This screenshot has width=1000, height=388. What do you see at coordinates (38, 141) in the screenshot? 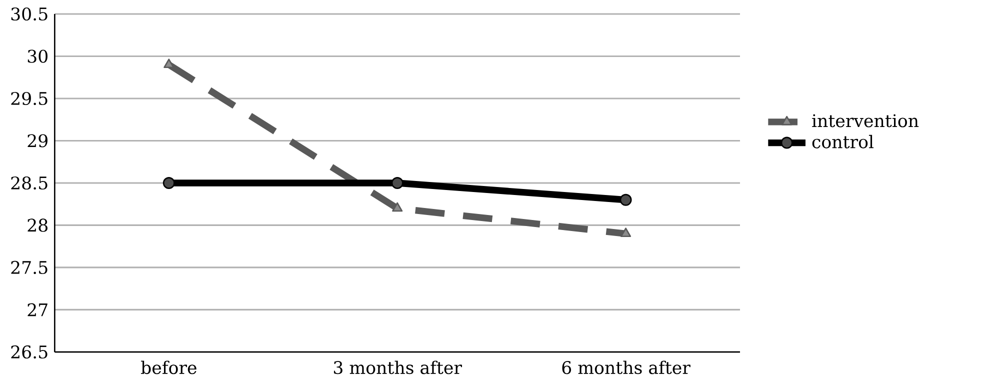
I see `y-tick-label: 29` at bounding box center [38, 141].